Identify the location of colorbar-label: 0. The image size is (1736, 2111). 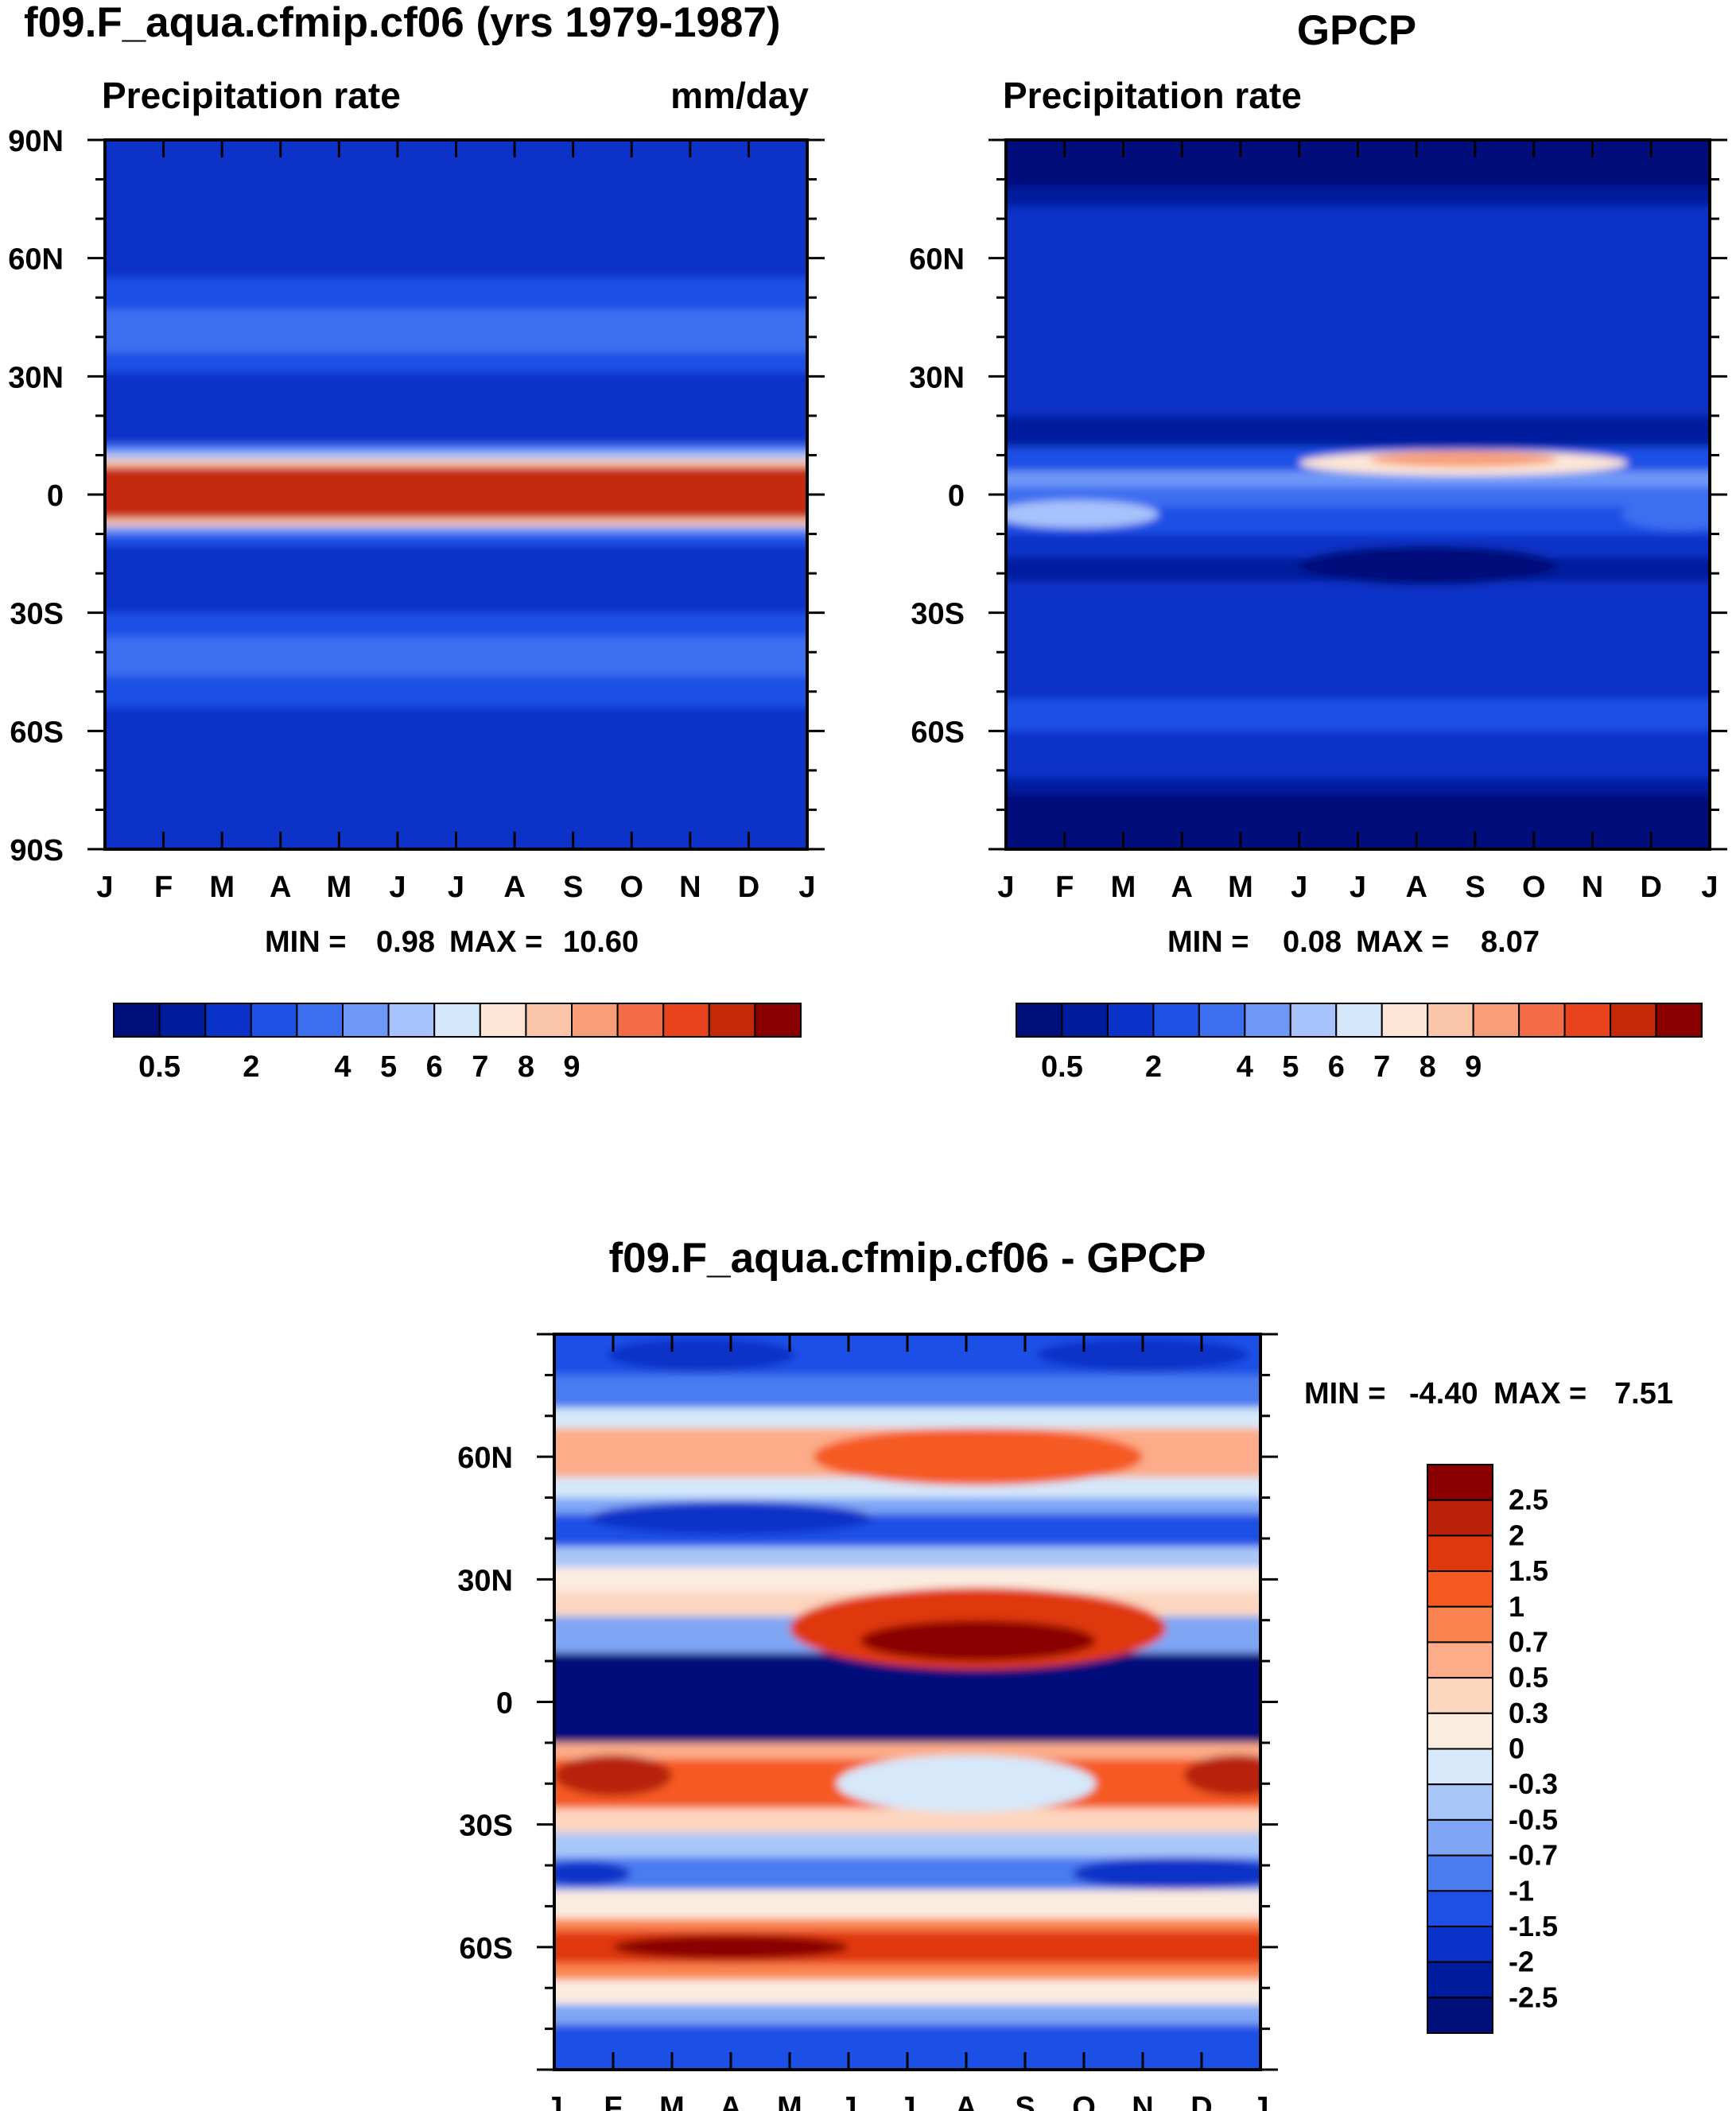
(1516, 1749).